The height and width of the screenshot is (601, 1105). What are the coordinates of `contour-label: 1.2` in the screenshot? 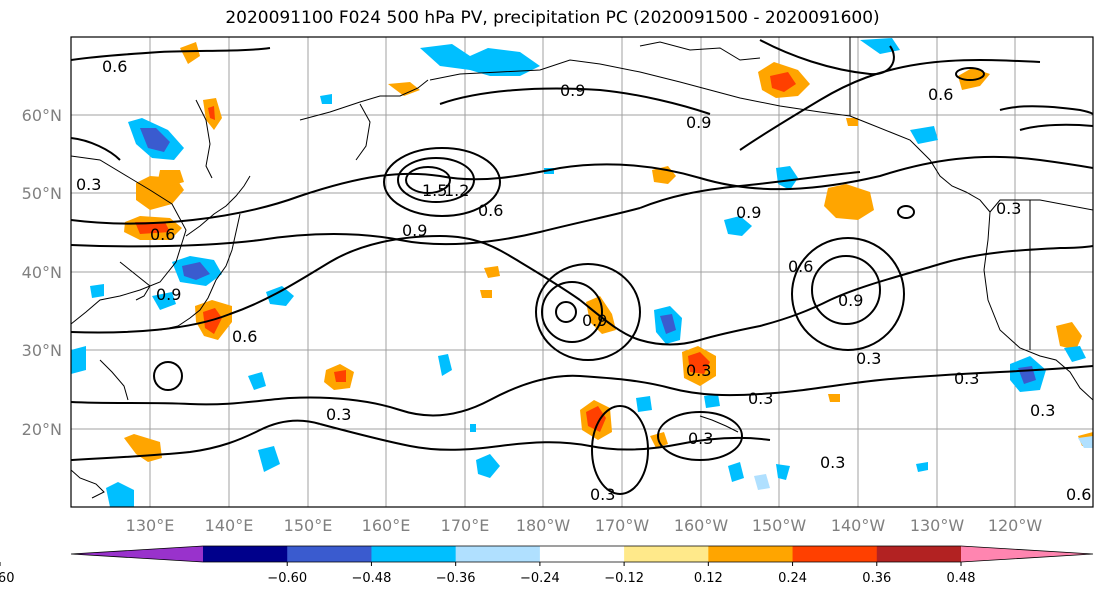 It's located at (456, 190).